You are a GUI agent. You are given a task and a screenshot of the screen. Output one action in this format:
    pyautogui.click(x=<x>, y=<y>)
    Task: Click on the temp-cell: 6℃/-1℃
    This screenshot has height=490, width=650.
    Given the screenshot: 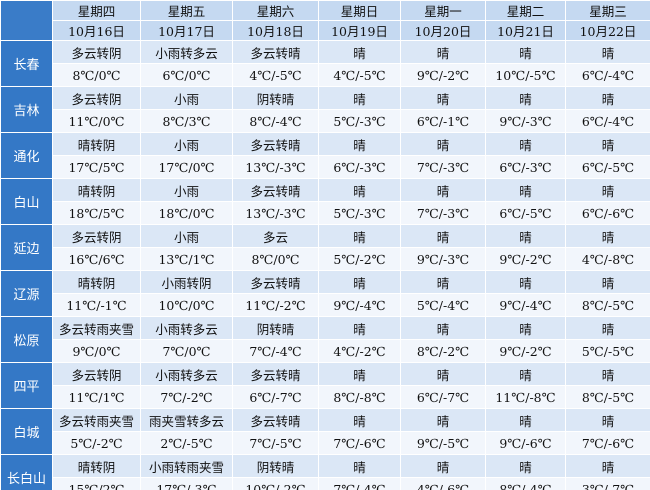 What is the action you would take?
    pyautogui.click(x=443, y=121)
    